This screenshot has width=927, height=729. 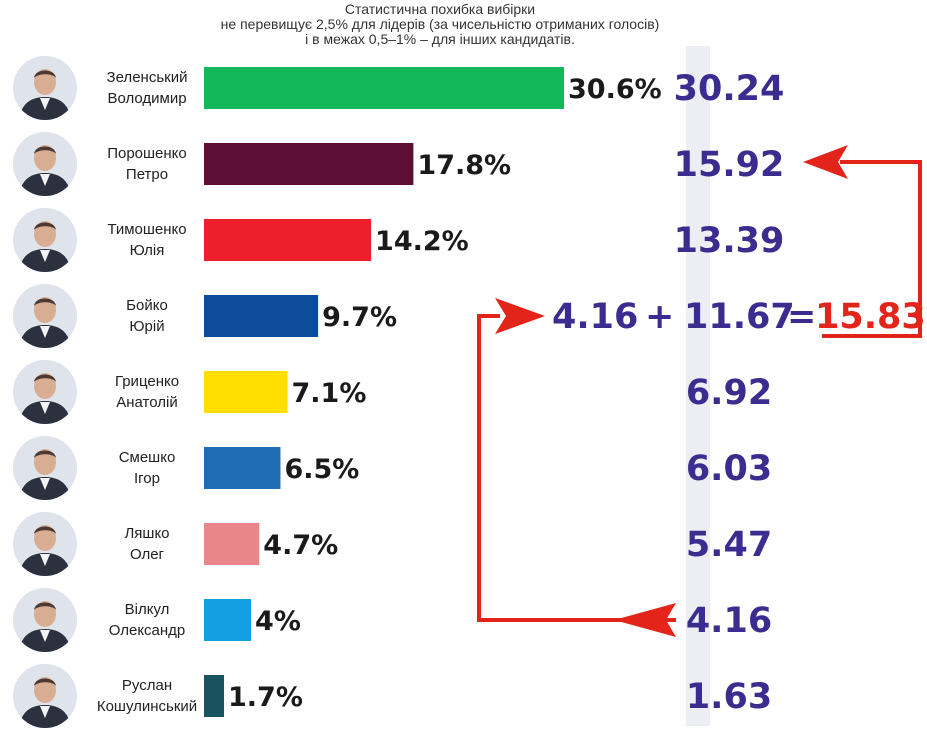 What do you see at coordinates (422, 241) in the screenshot?
I see `bar-value-label: 14.2%` at bounding box center [422, 241].